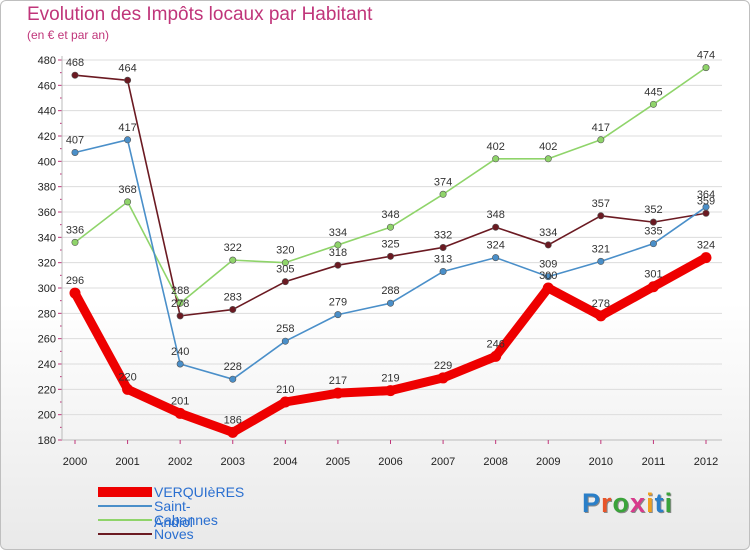 The width and height of the screenshot is (750, 550). I want to click on x-tick-label: 2006, so click(390, 462).